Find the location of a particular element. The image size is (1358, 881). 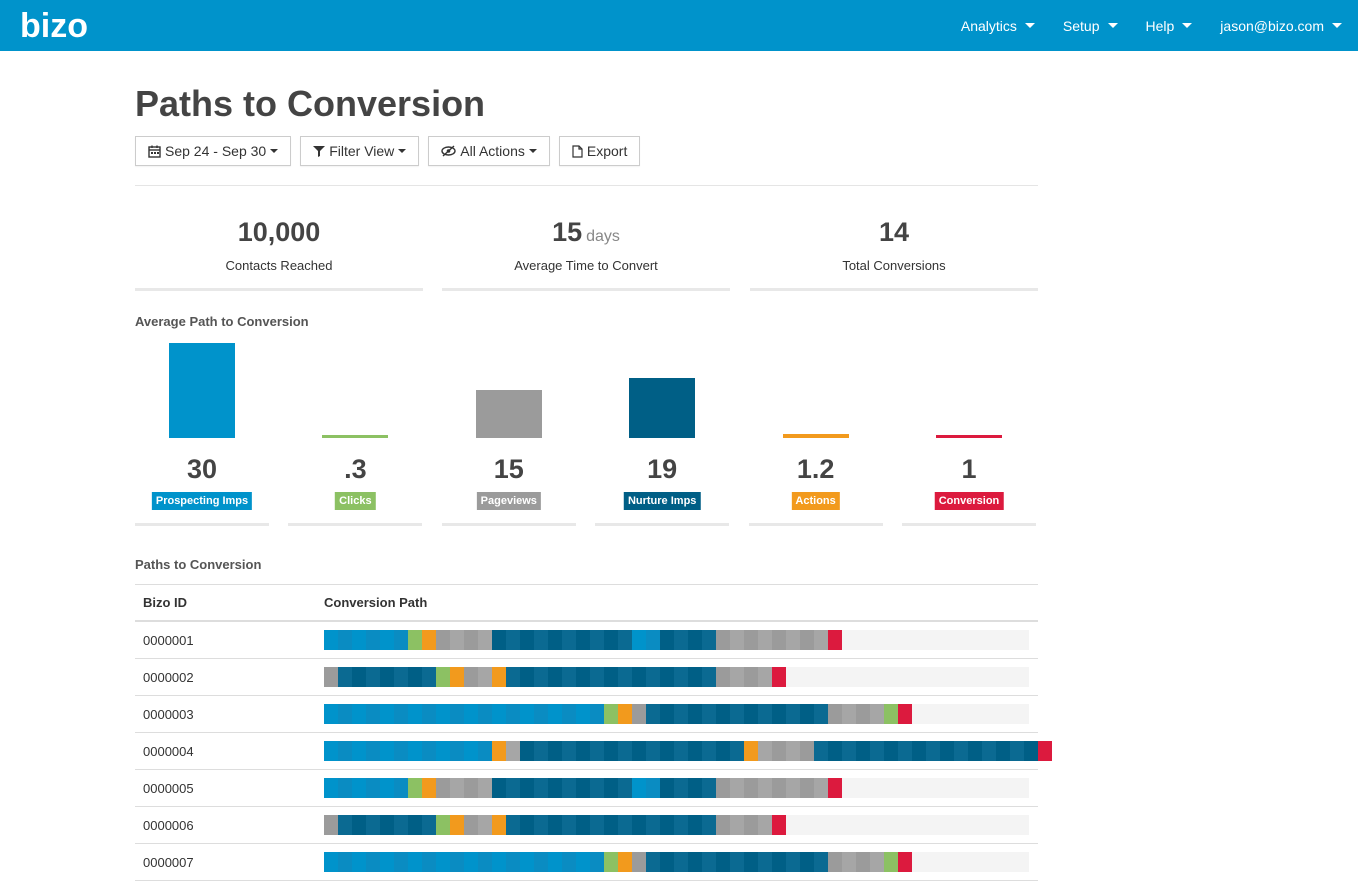

table-row: 0000002 is located at coordinates (586, 677).